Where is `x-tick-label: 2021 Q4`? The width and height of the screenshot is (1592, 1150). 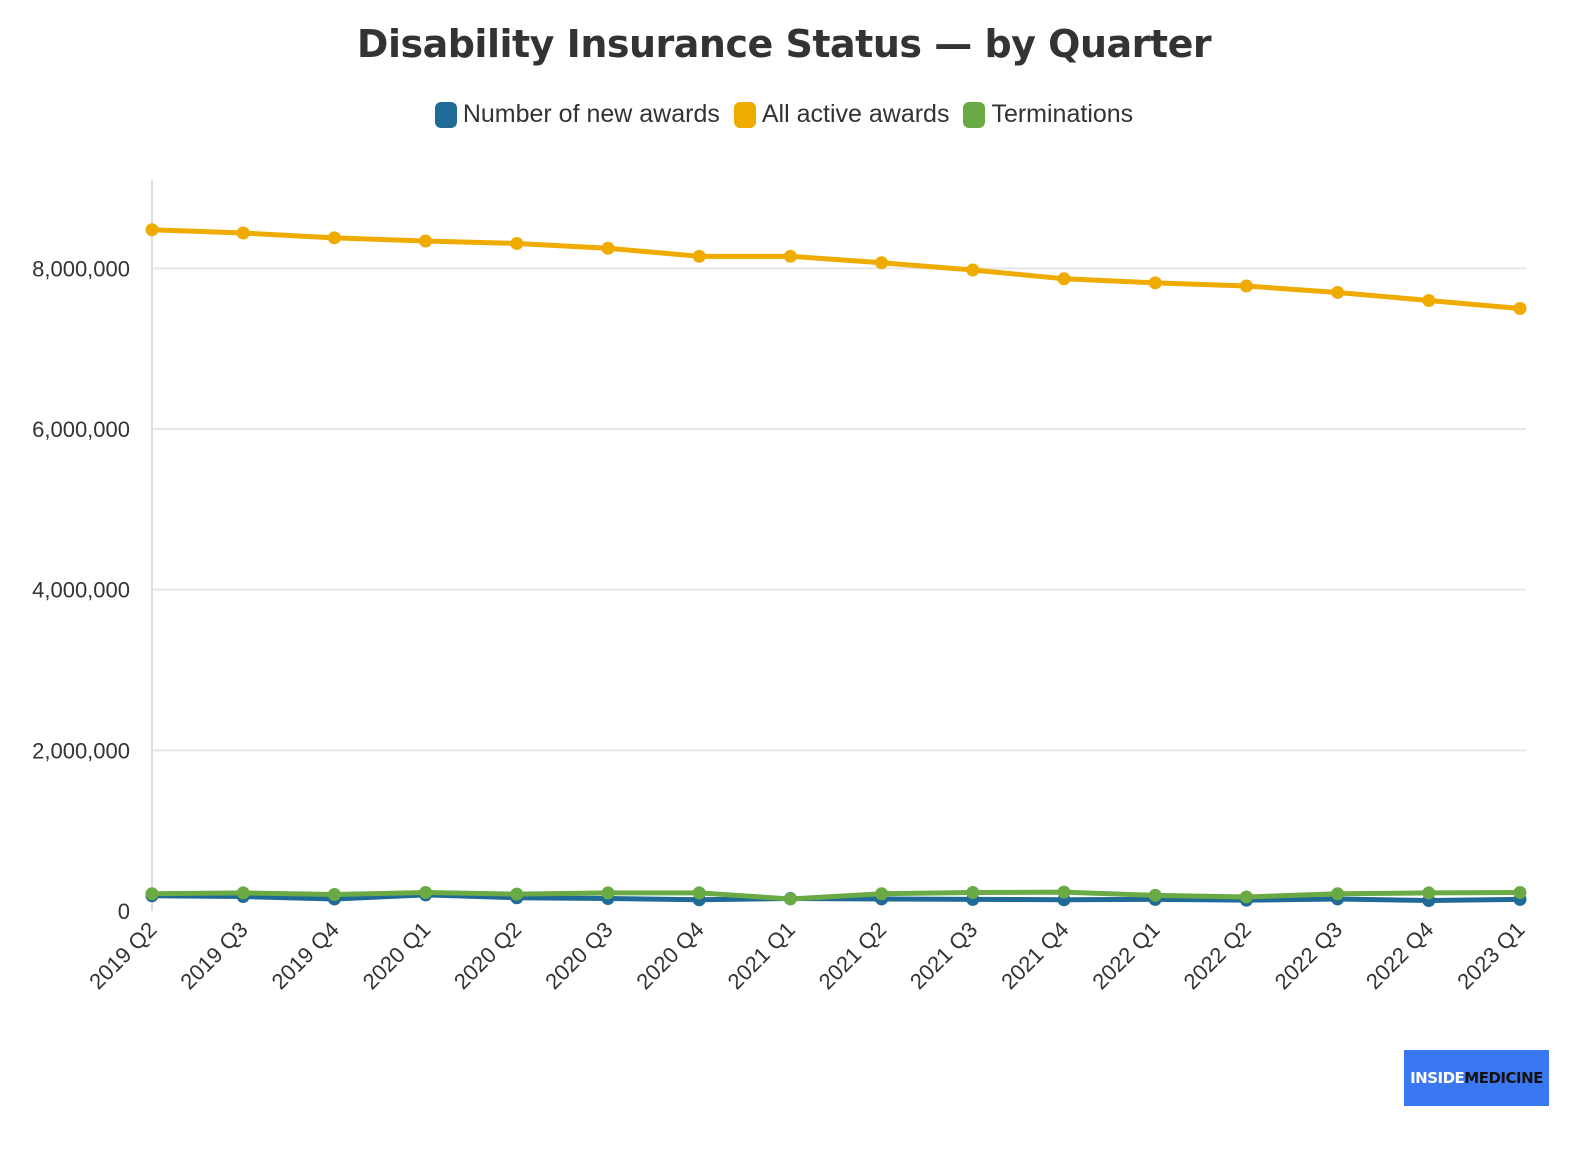
x-tick-label: 2021 Q4 is located at coordinates (1034, 955).